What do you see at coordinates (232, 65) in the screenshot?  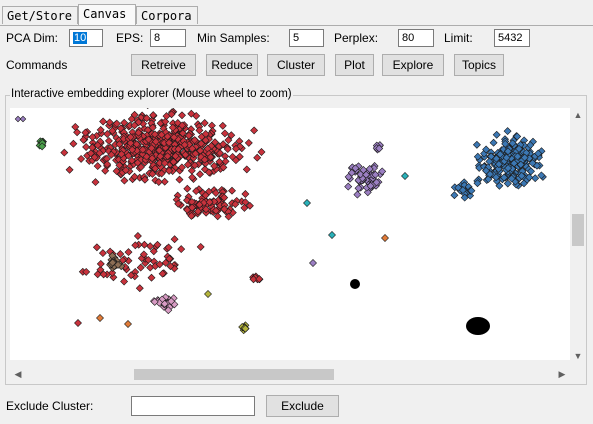 I see `reduce-button: Reduce` at bounding box center [232, 65].